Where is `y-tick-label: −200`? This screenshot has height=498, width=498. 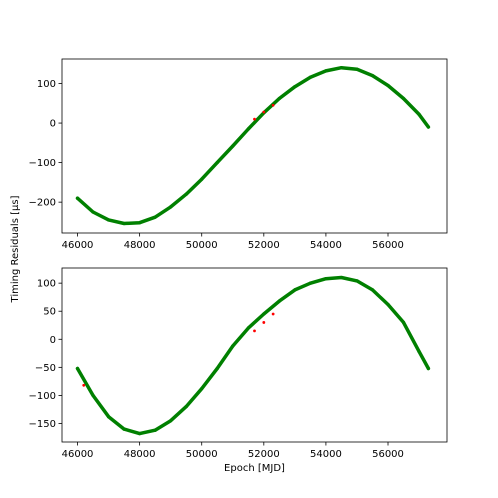
y-tick-label: −200 is located at coordinates (42, 203).